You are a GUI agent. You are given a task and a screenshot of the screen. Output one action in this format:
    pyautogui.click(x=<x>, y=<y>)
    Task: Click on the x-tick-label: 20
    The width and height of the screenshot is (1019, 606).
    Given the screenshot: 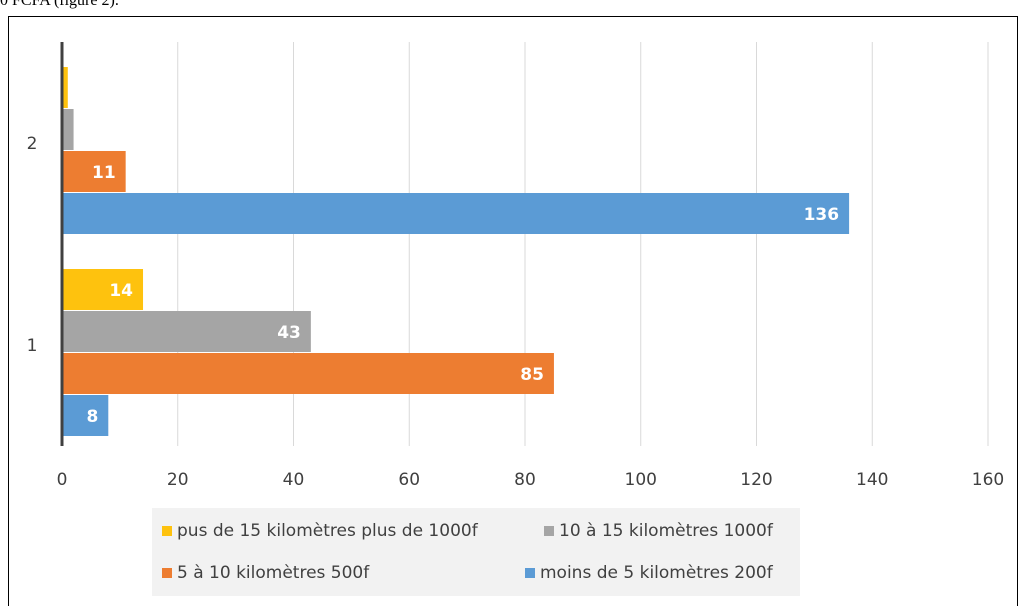 What is the action you would take?
    pyautogui.click(x=178, y=480)
    